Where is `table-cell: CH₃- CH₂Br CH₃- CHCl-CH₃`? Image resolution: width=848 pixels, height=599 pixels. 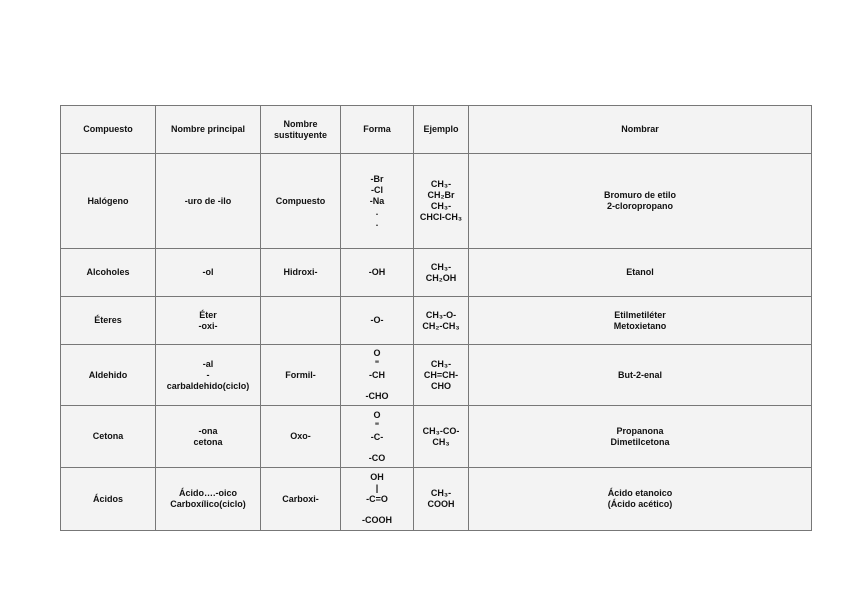
table-cell: CH₃- CH₂Br CH₃- CHCl-CH₃ is located at coordinates (441, 201).